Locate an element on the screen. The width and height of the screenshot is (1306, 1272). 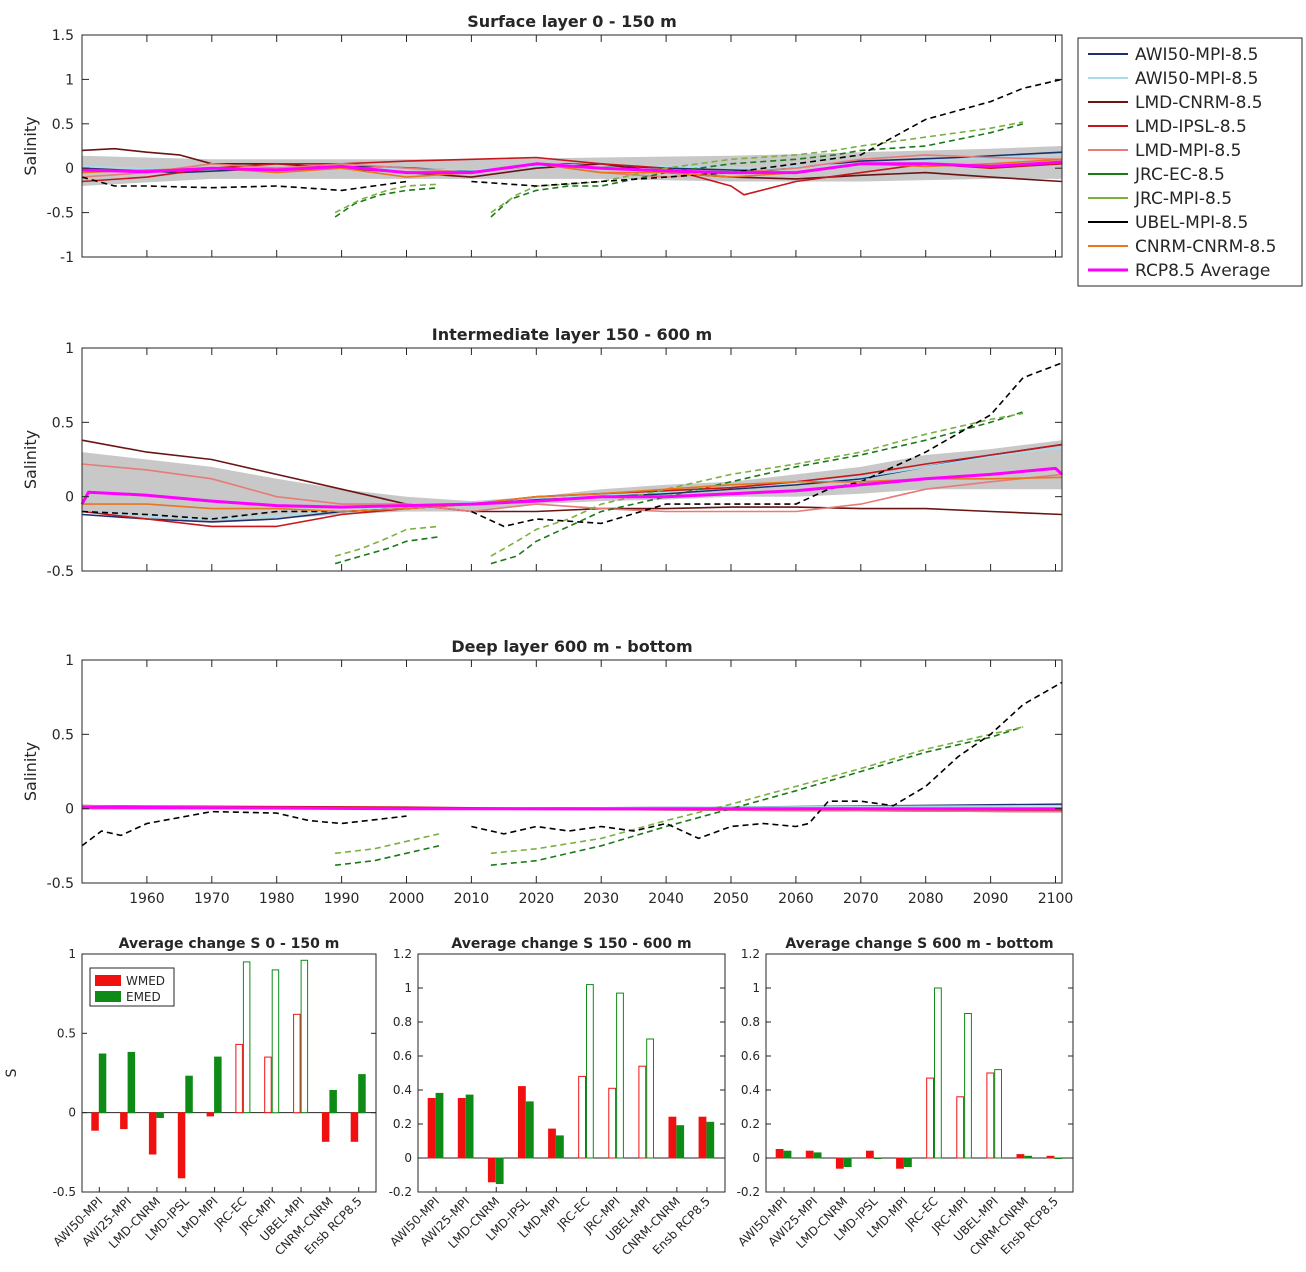
x-tick-label: 2100 is located at coordinates (1056, 899).